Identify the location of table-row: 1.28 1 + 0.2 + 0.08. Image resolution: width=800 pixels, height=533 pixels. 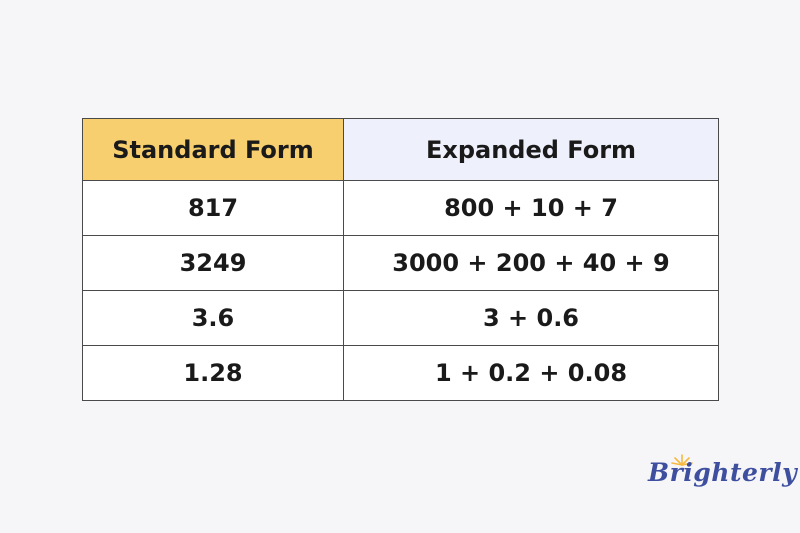
(400, 373).